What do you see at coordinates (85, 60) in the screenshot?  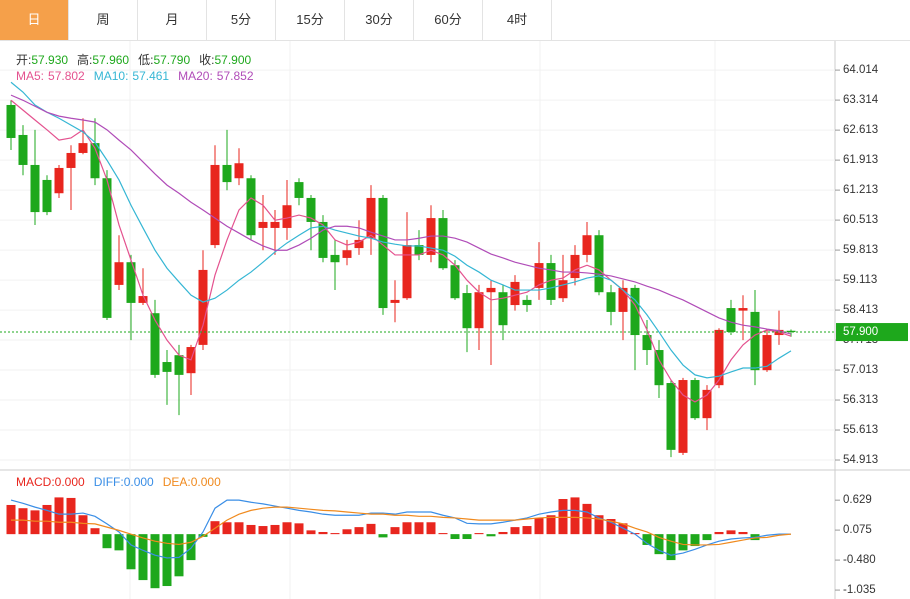 I see `info-label: 高:` at bounding box center [85, 60].